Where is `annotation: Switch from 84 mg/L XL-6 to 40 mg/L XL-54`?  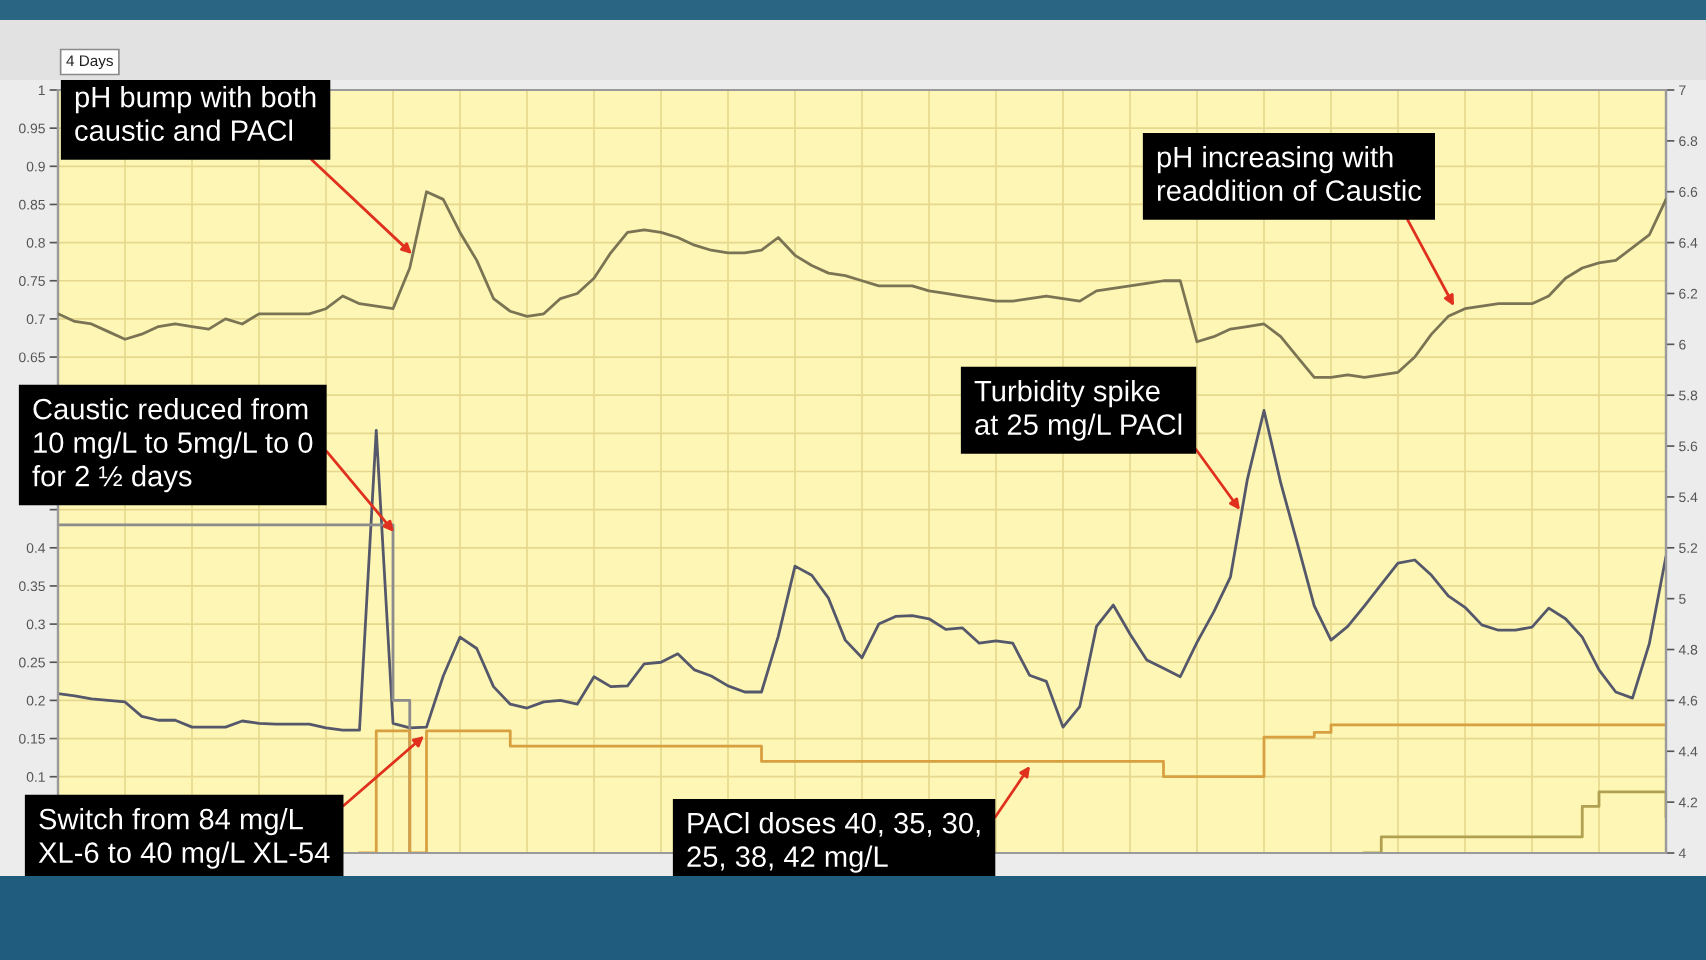 annotation: Switch from 84 mg/L XL-6 to 40 mg/L XL-54 is located at coordinates (184, 838).